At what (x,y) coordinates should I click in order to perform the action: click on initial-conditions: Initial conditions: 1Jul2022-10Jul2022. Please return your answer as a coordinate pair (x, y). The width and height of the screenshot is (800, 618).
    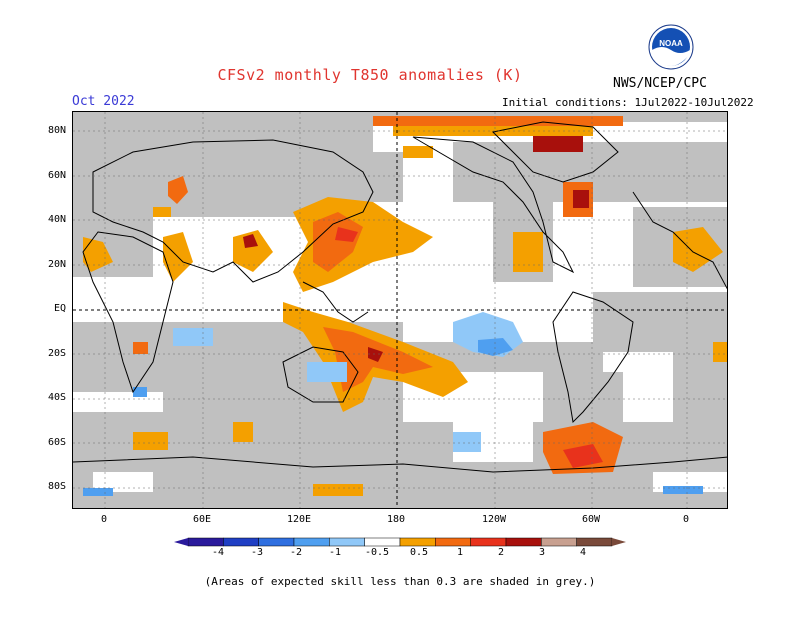
    Looking at the image, I should click on (628, 102).